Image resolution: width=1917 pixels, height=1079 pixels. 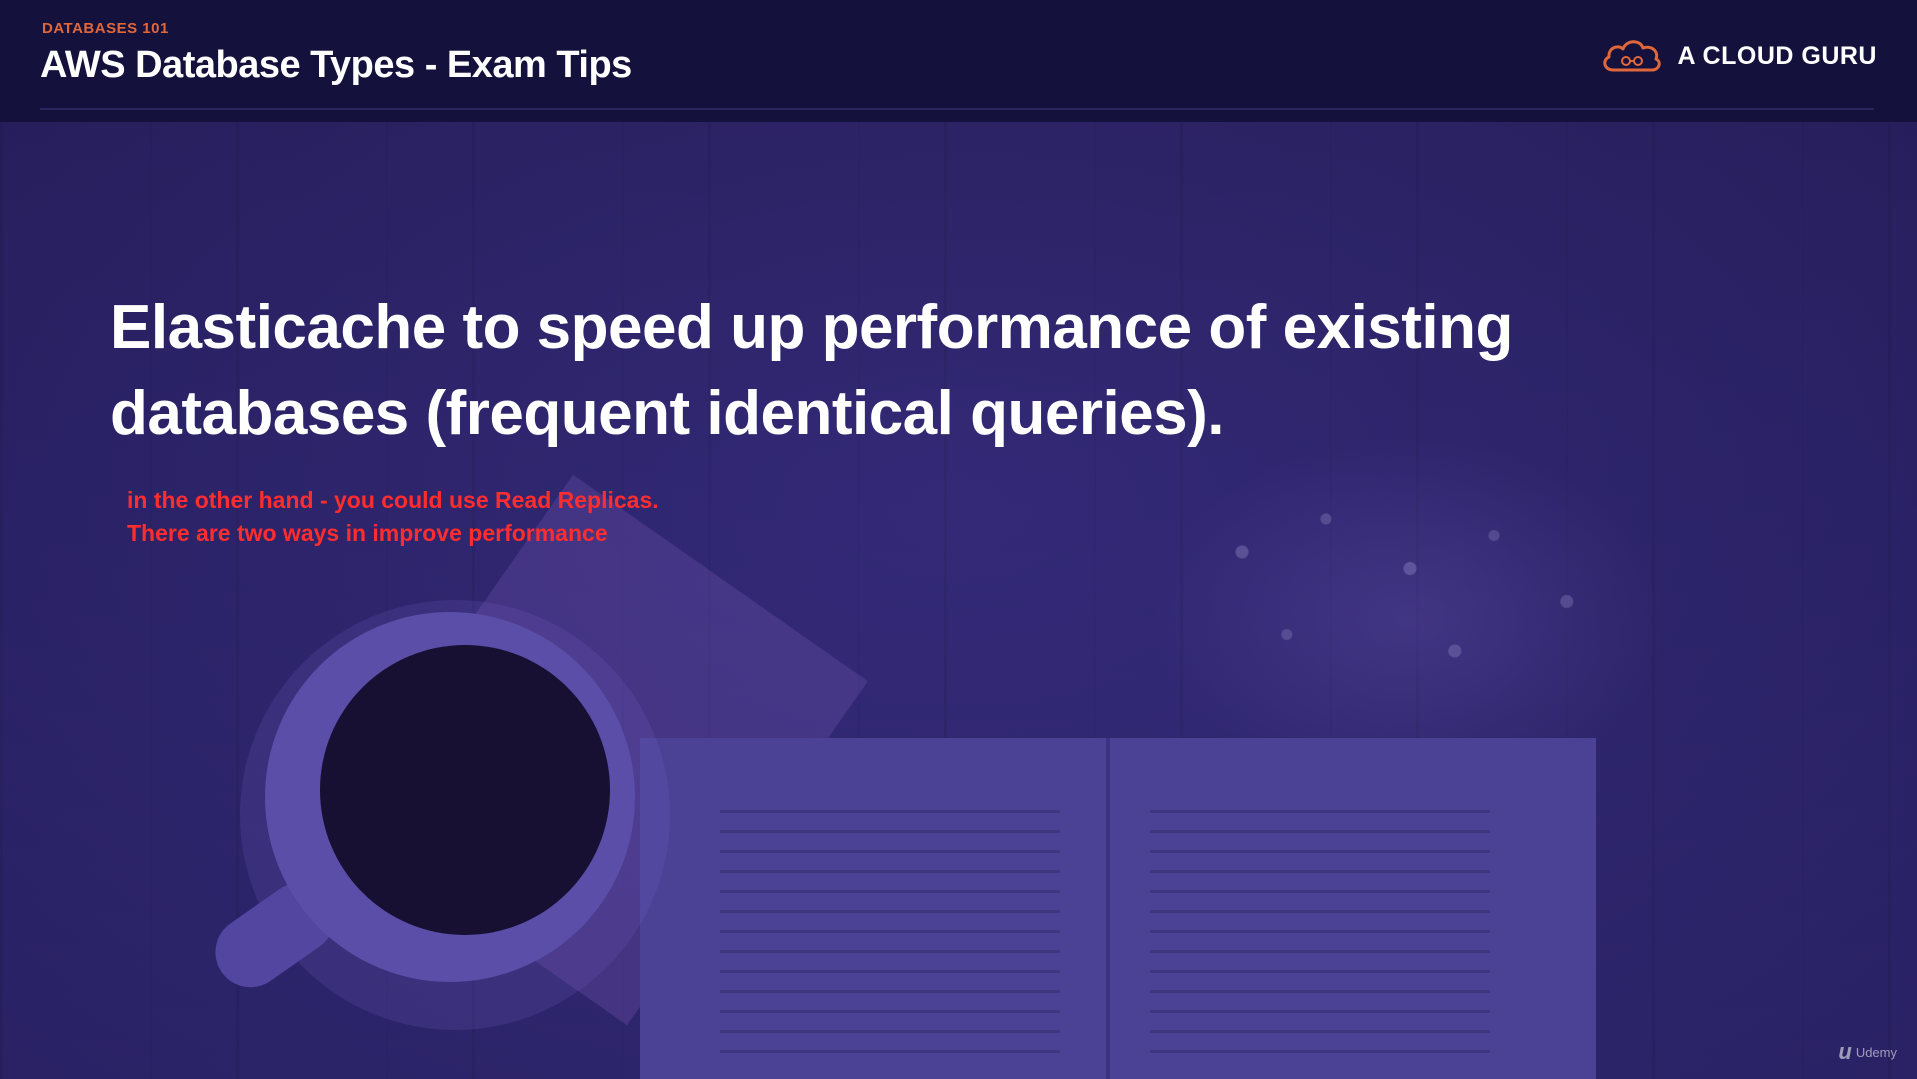 I want to click on brand-logo: A CLOUD GURU, so click(x=1738, y=56).